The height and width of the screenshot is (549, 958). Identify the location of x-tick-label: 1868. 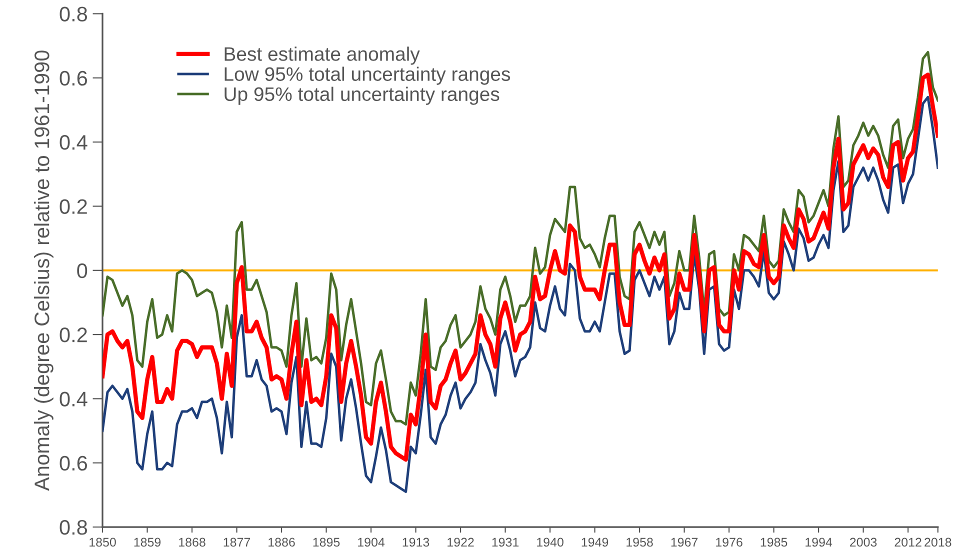
(192, 542).